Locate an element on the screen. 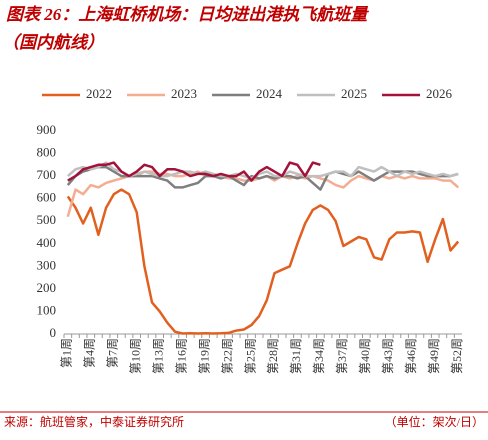 This screenshot has height=440, width=488. y-tick-label: 800 is located at coordinates (47, 152).